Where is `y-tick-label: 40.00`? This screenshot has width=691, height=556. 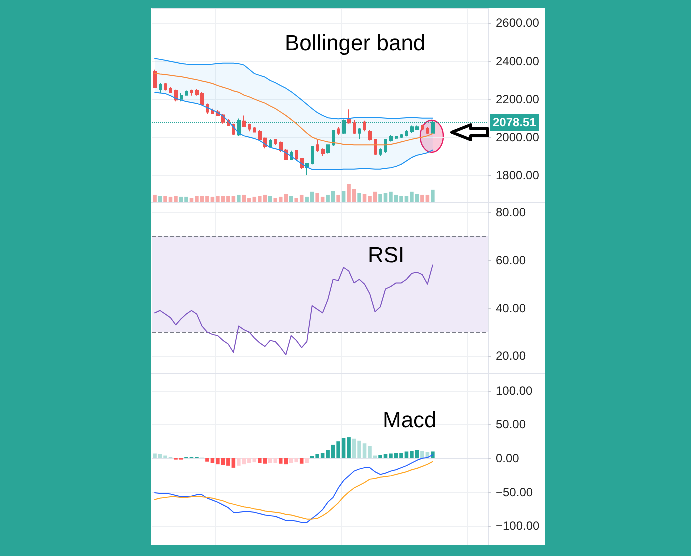
y-tick-label: 40.00 is located at coordinates (511, 308).